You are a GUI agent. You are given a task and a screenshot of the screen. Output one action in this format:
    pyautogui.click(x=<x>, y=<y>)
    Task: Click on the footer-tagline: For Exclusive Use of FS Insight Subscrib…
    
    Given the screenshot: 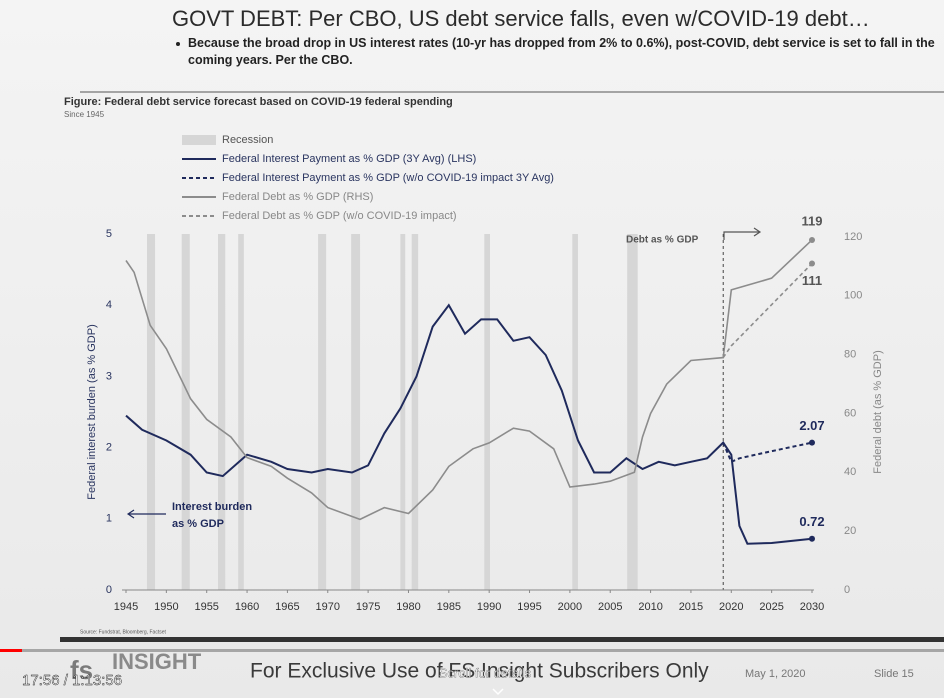 What is the action you would take?
    pyautogui.click(x=479, y=671)
    